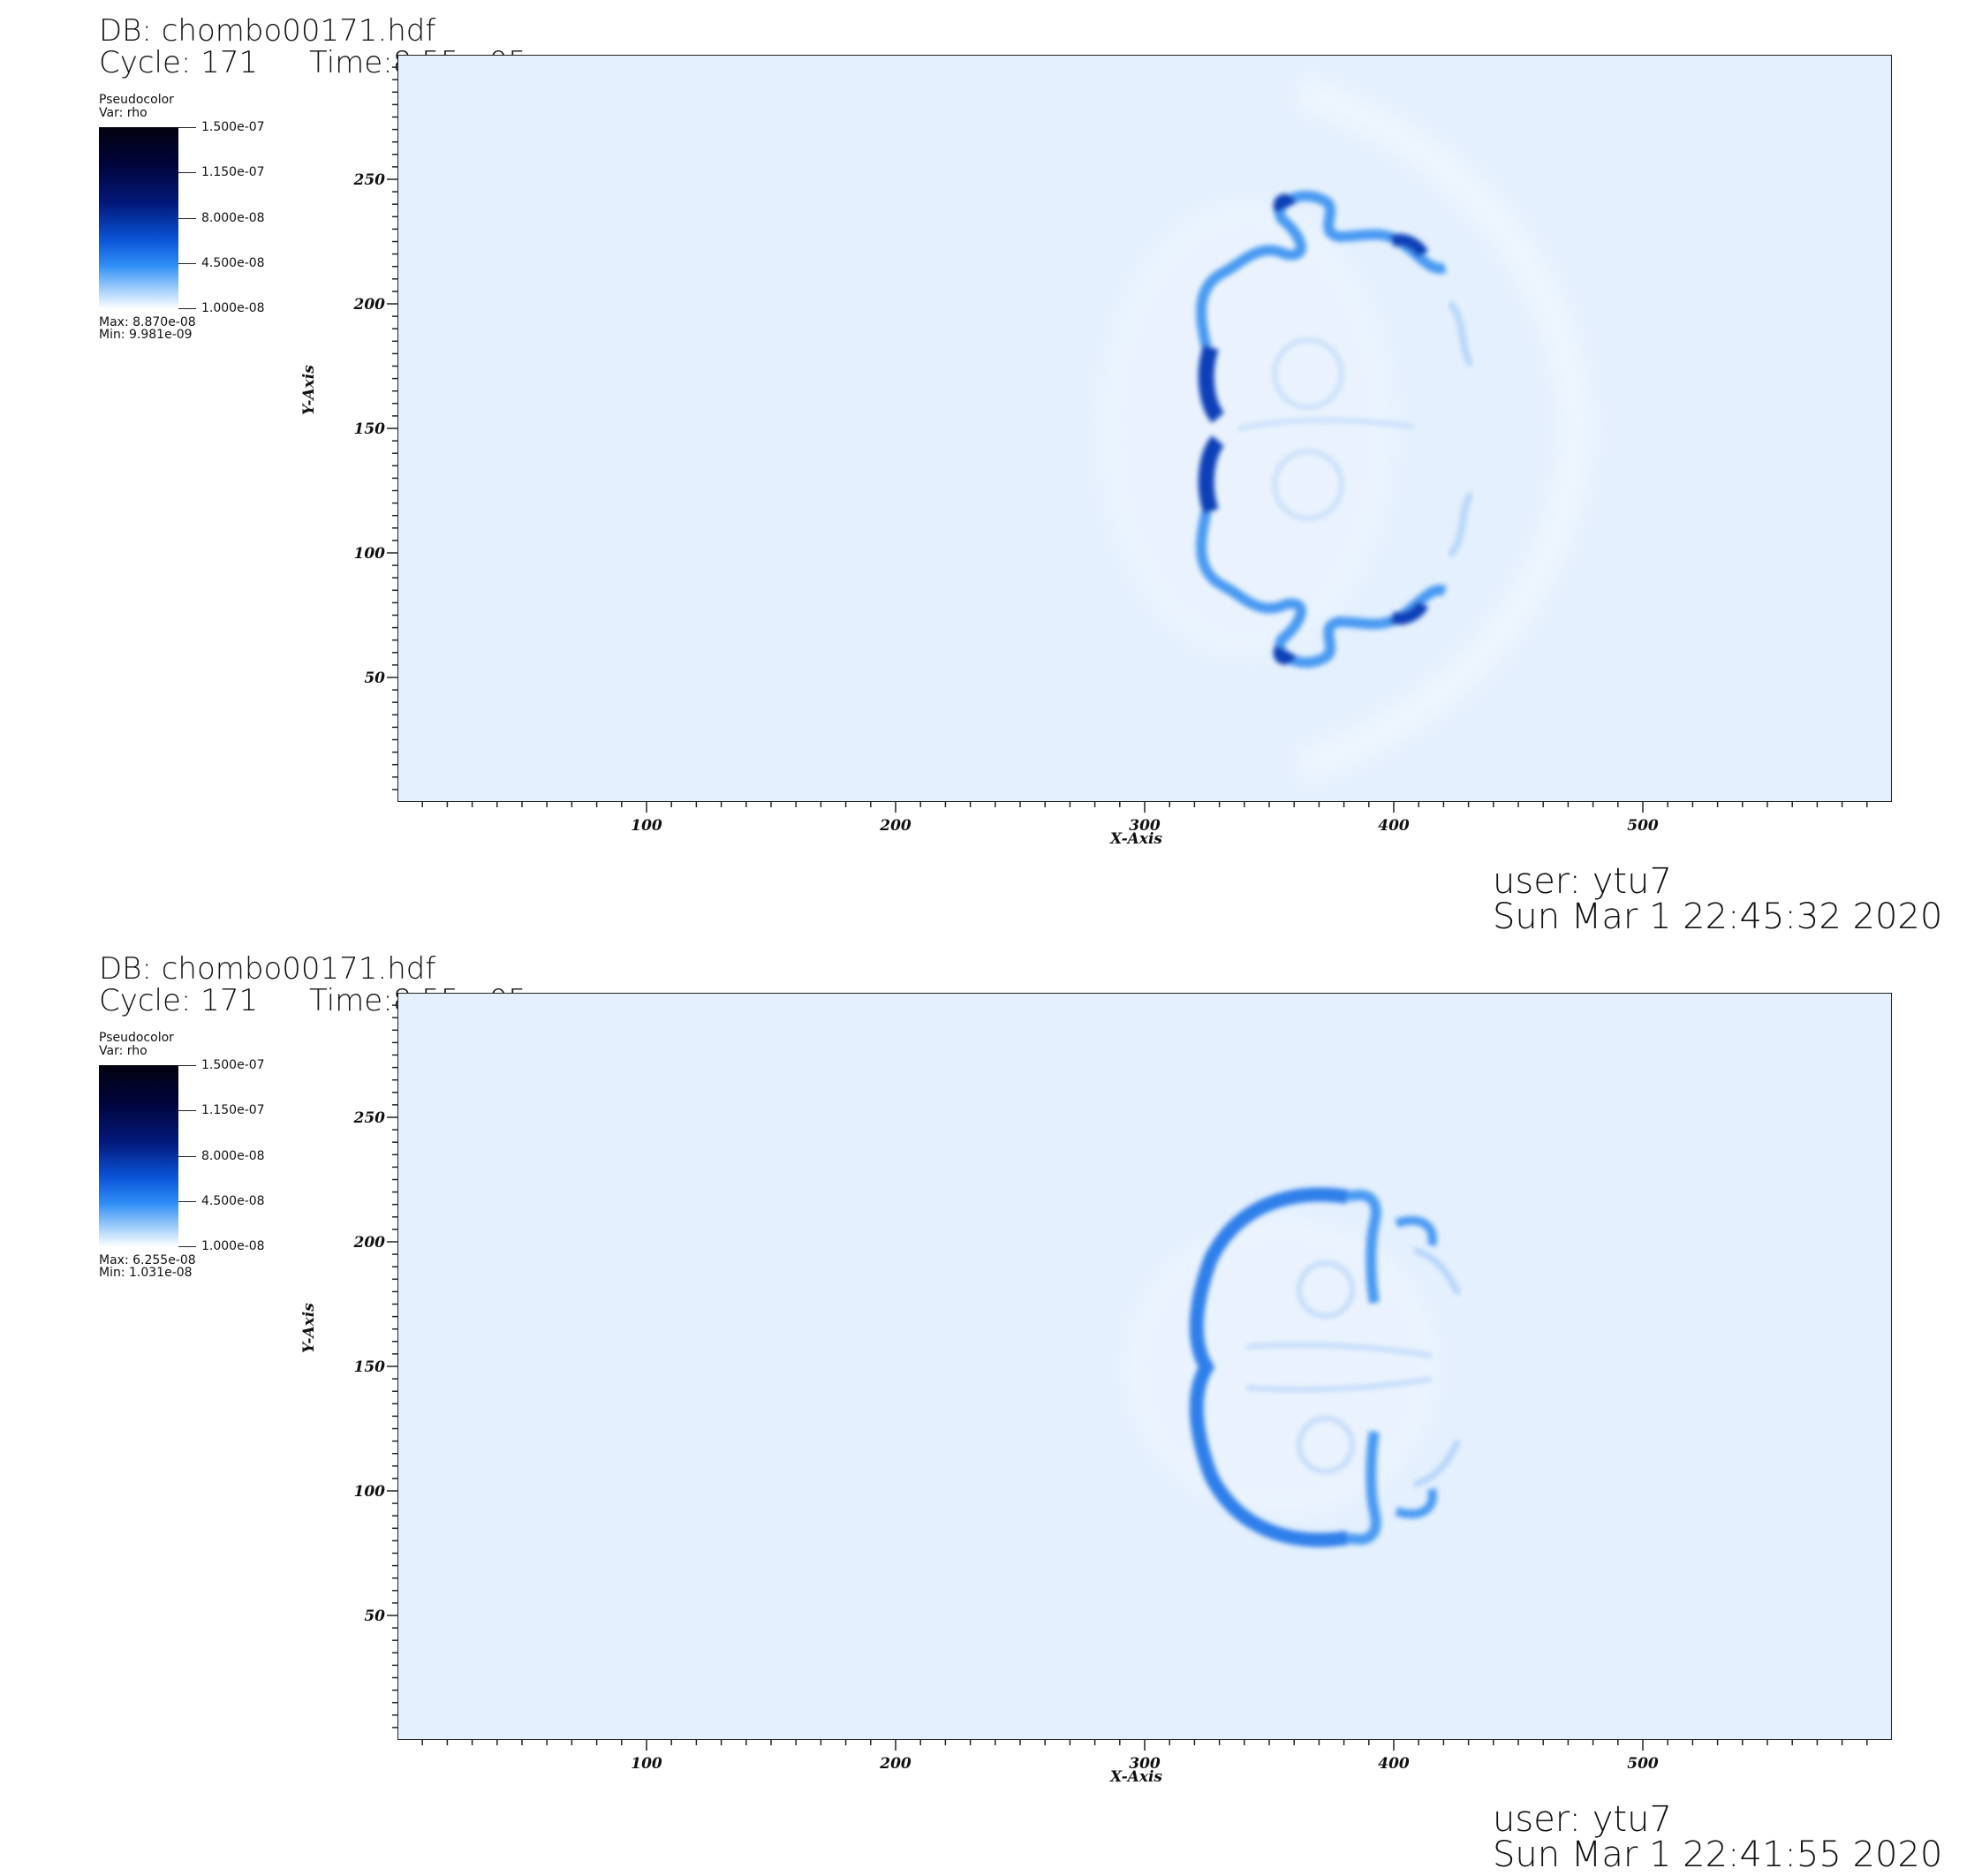 This screenshot has width=1982, height=1876. I want to click on legend-min: Min: 9.981e-09, so click(146, 335).